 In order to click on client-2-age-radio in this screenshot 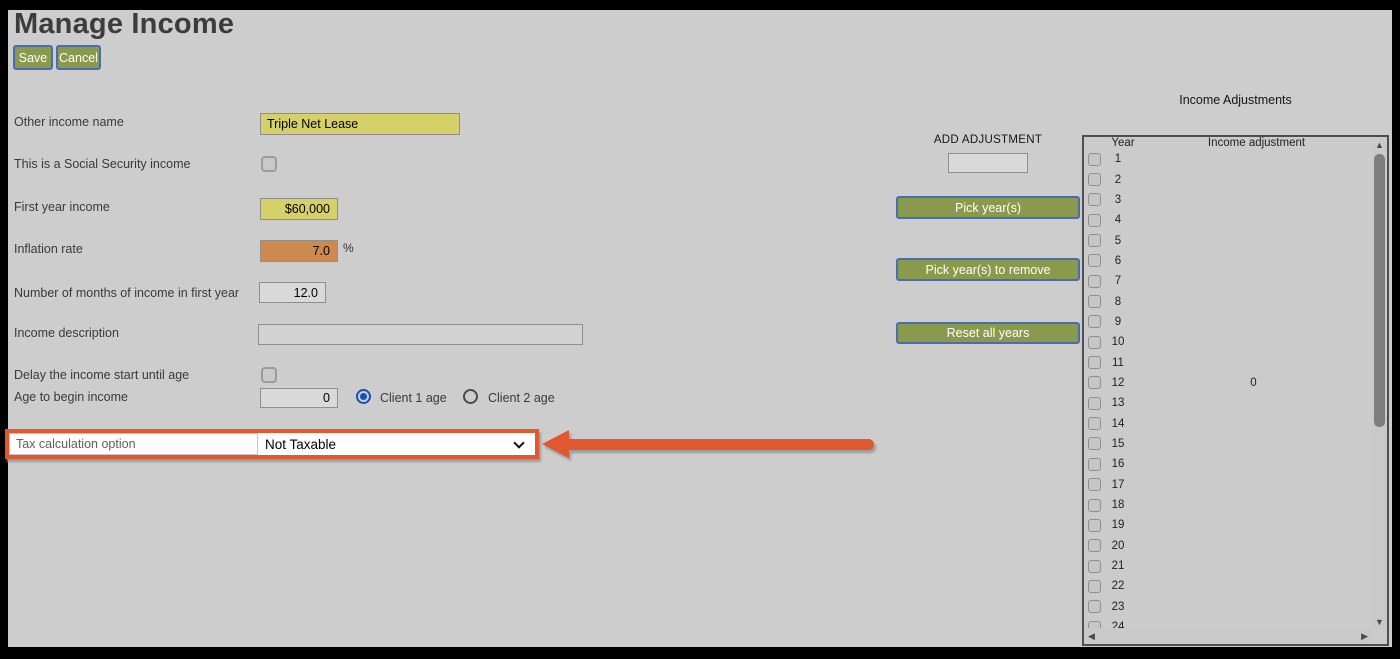, I will do `click(470, 396)`.